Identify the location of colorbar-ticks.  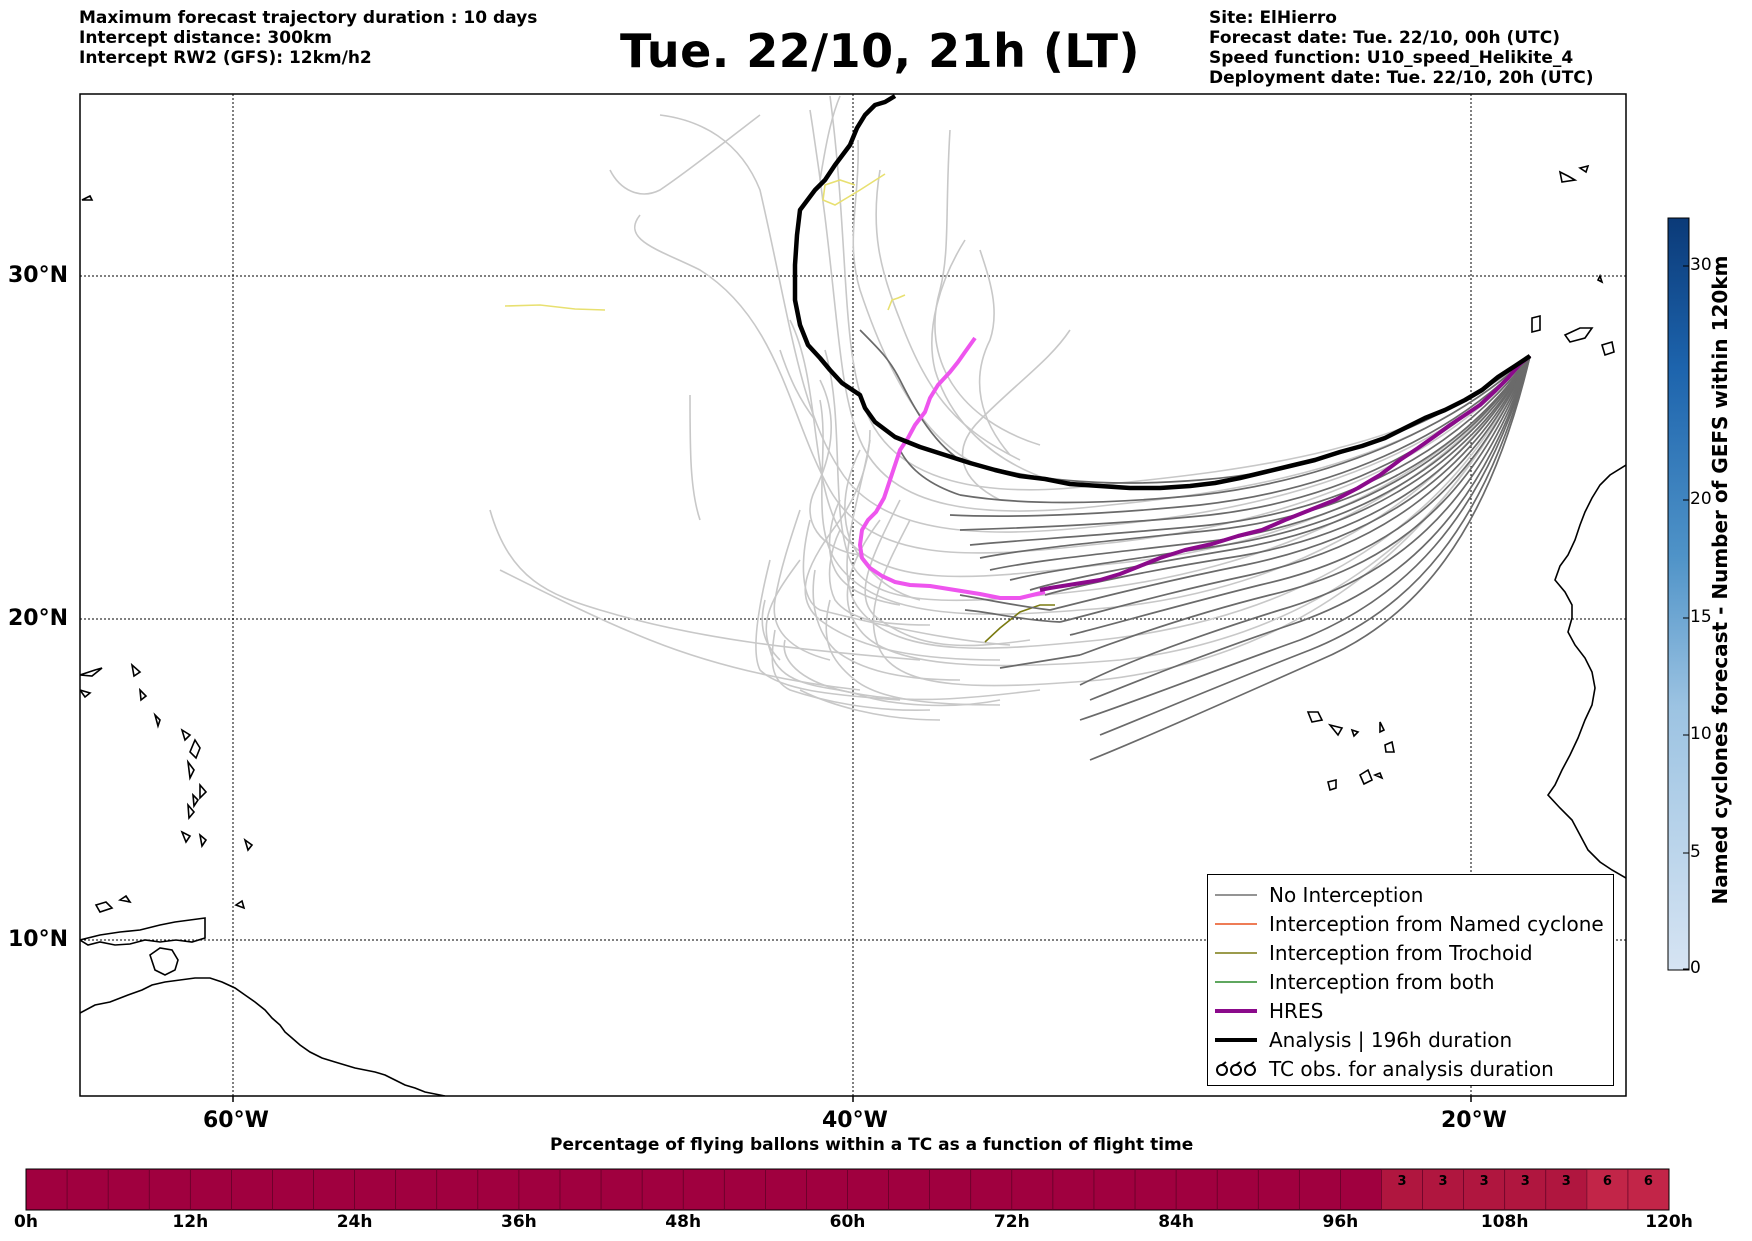
(1686, 617).